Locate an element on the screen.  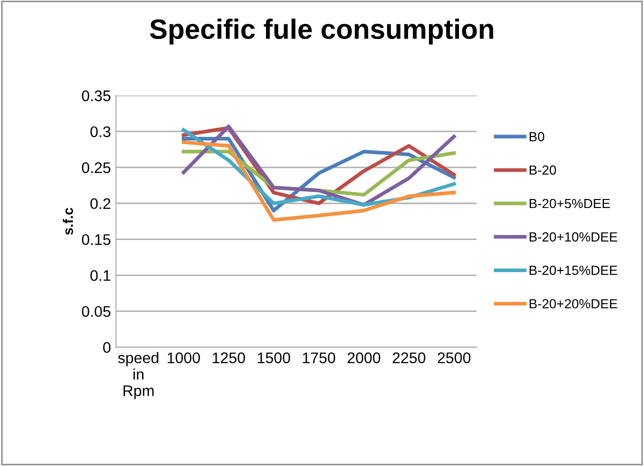
line-series is located at coordinates (319, 181).